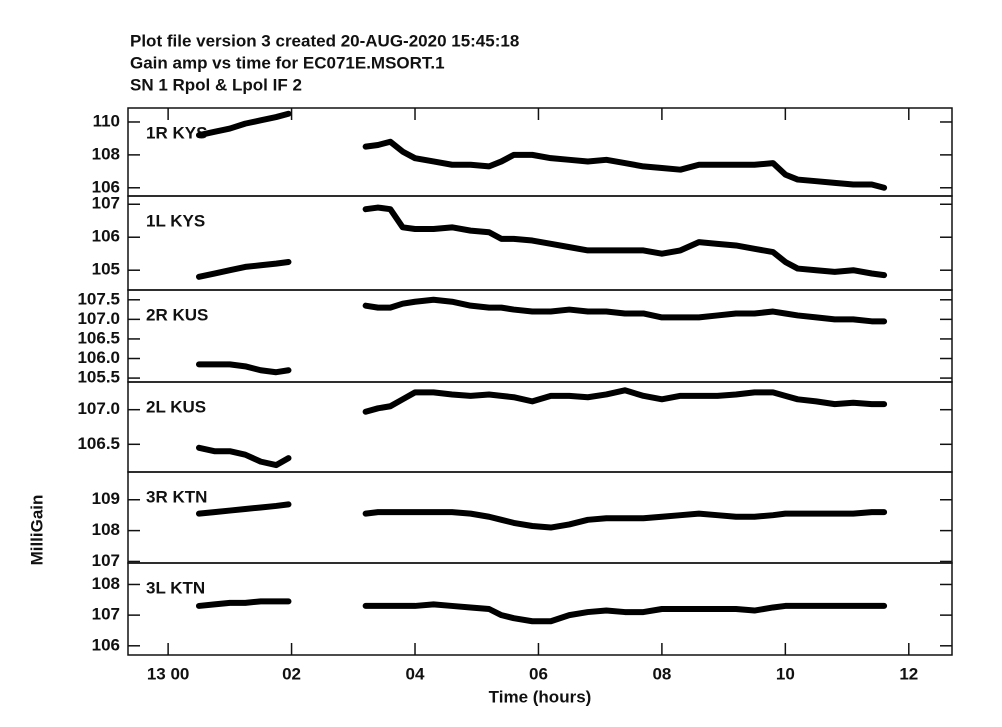 The width and height of the screenshot is (1002, 727). I want to click on x-tick-label: 12, so click(908, 673).